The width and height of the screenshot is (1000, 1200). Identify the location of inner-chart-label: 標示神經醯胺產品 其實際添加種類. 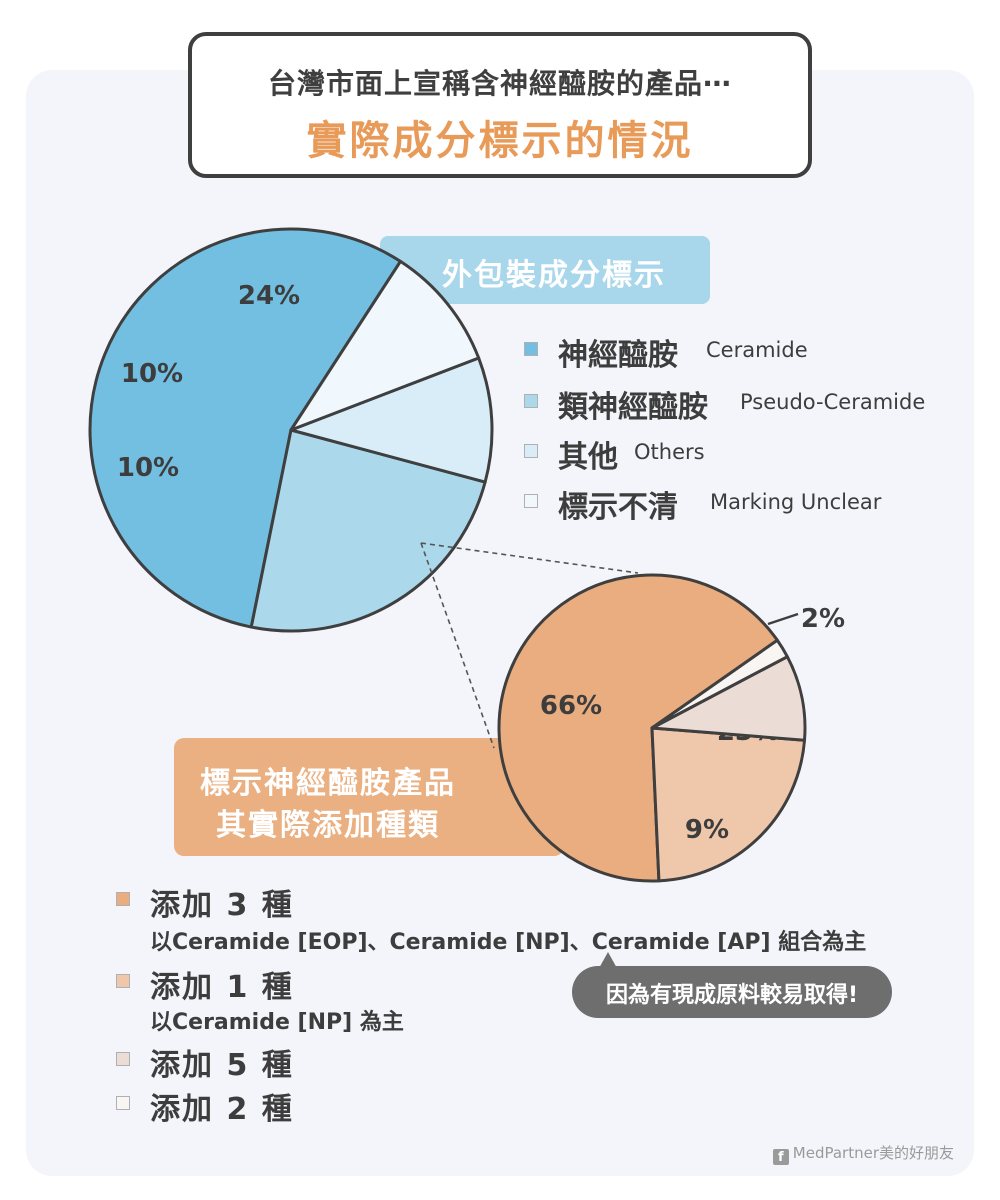
(369, 797).